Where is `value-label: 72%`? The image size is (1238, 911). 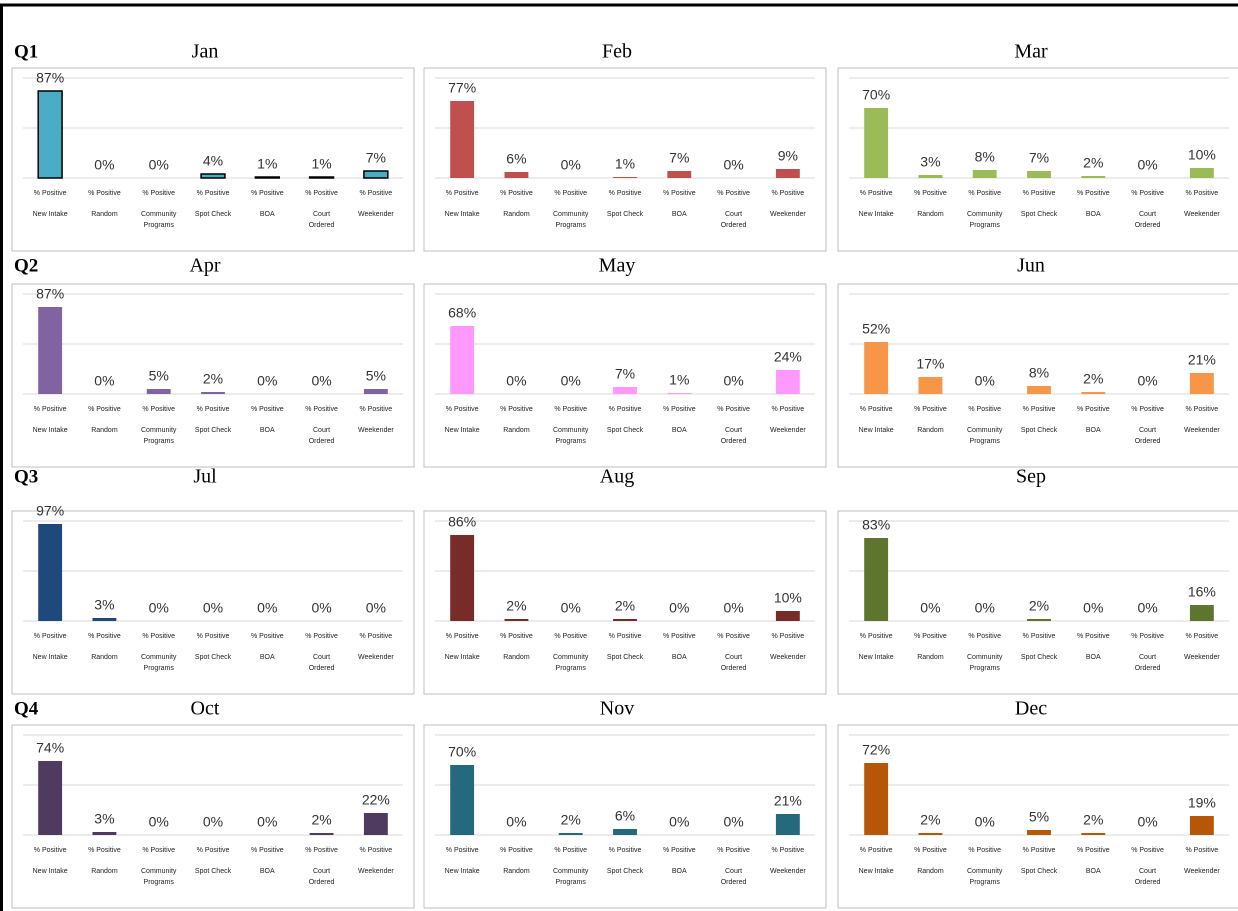
value-label: 72% is located at coordinates (876, 750).